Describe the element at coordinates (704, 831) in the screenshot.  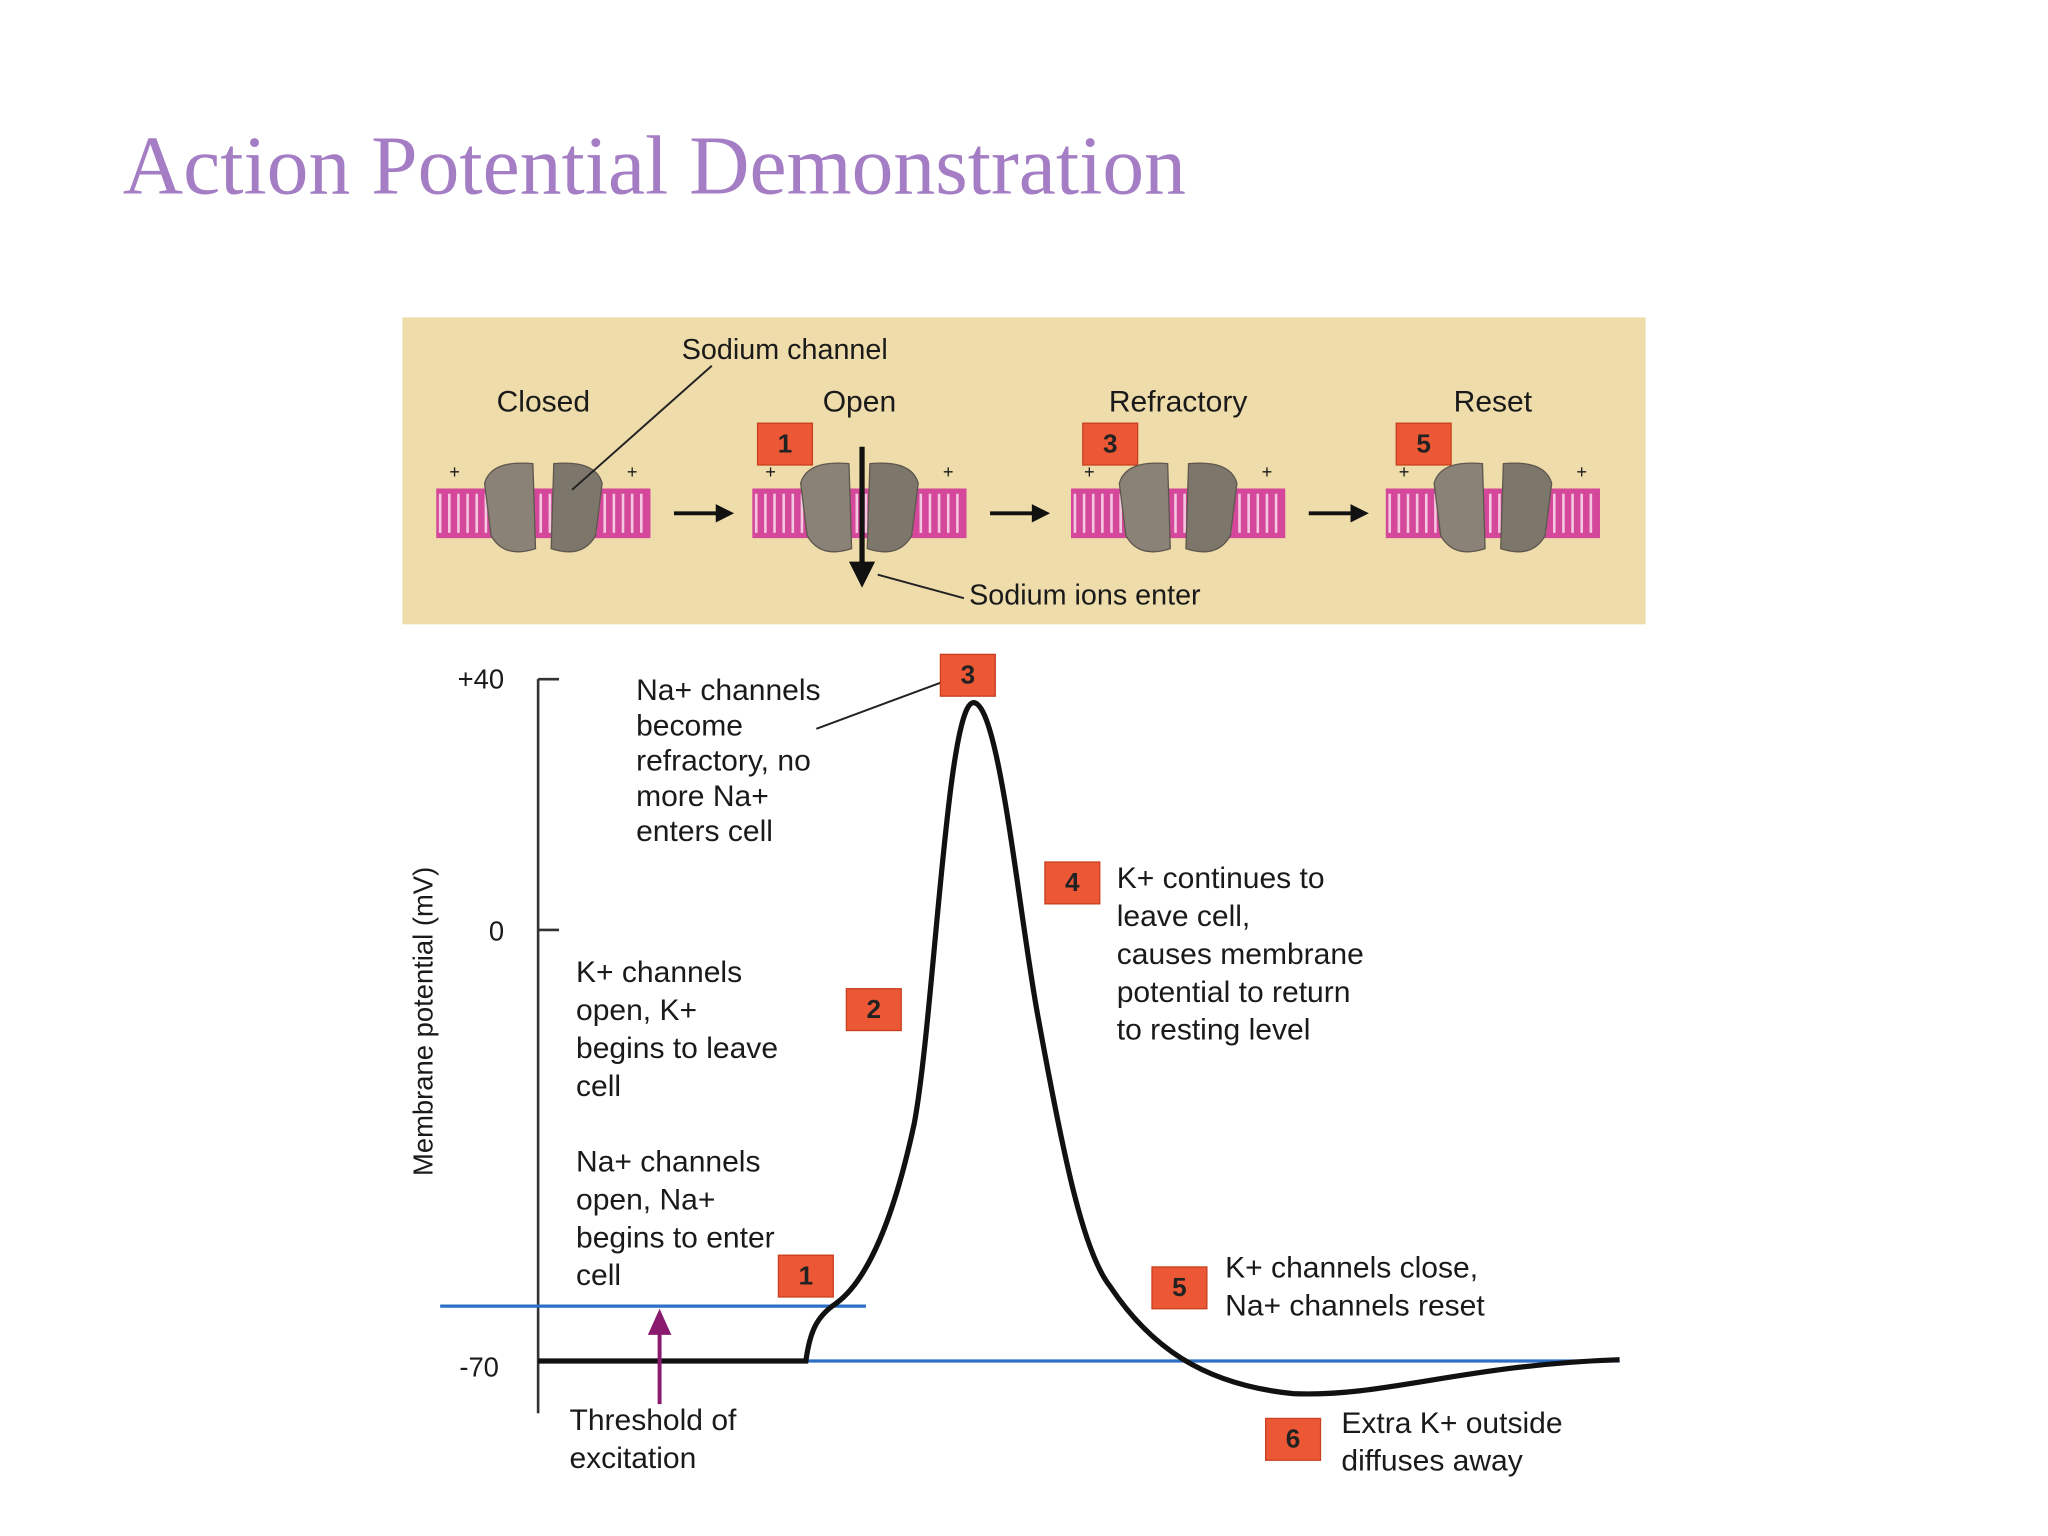
I see `annotation-line: enters cell` at that location.